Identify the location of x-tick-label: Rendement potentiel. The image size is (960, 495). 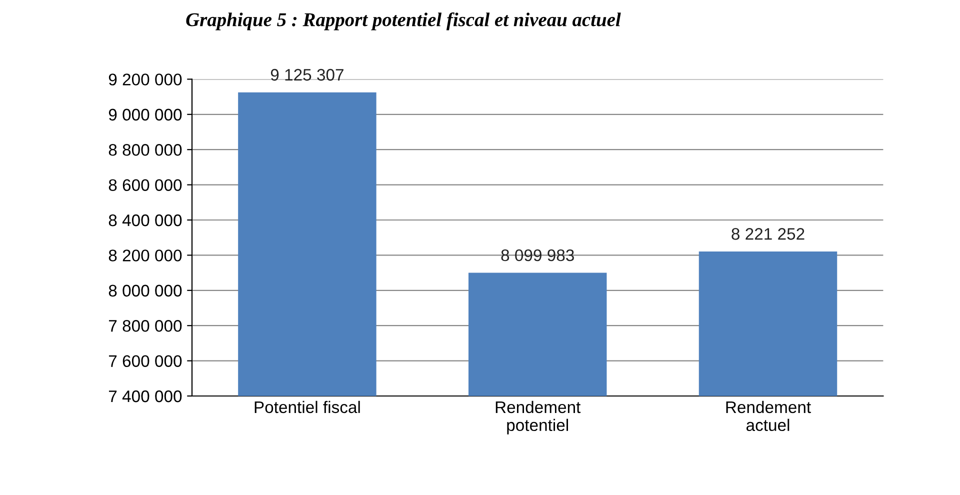
(538, 417).